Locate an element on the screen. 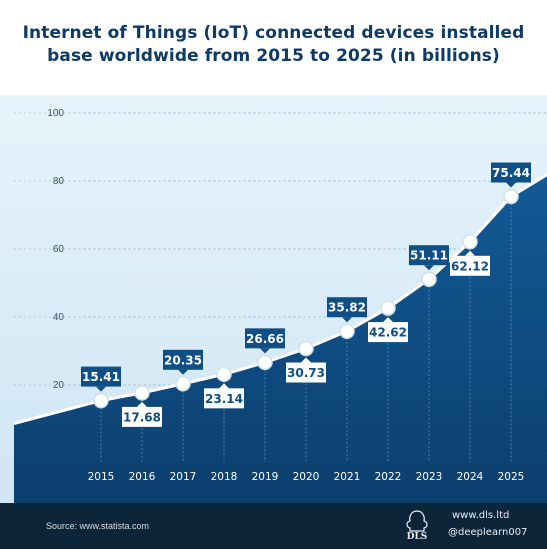 The height and width of the screenshot is (549, 547). data-label: 75.44 is located at coordinates (511, 175).